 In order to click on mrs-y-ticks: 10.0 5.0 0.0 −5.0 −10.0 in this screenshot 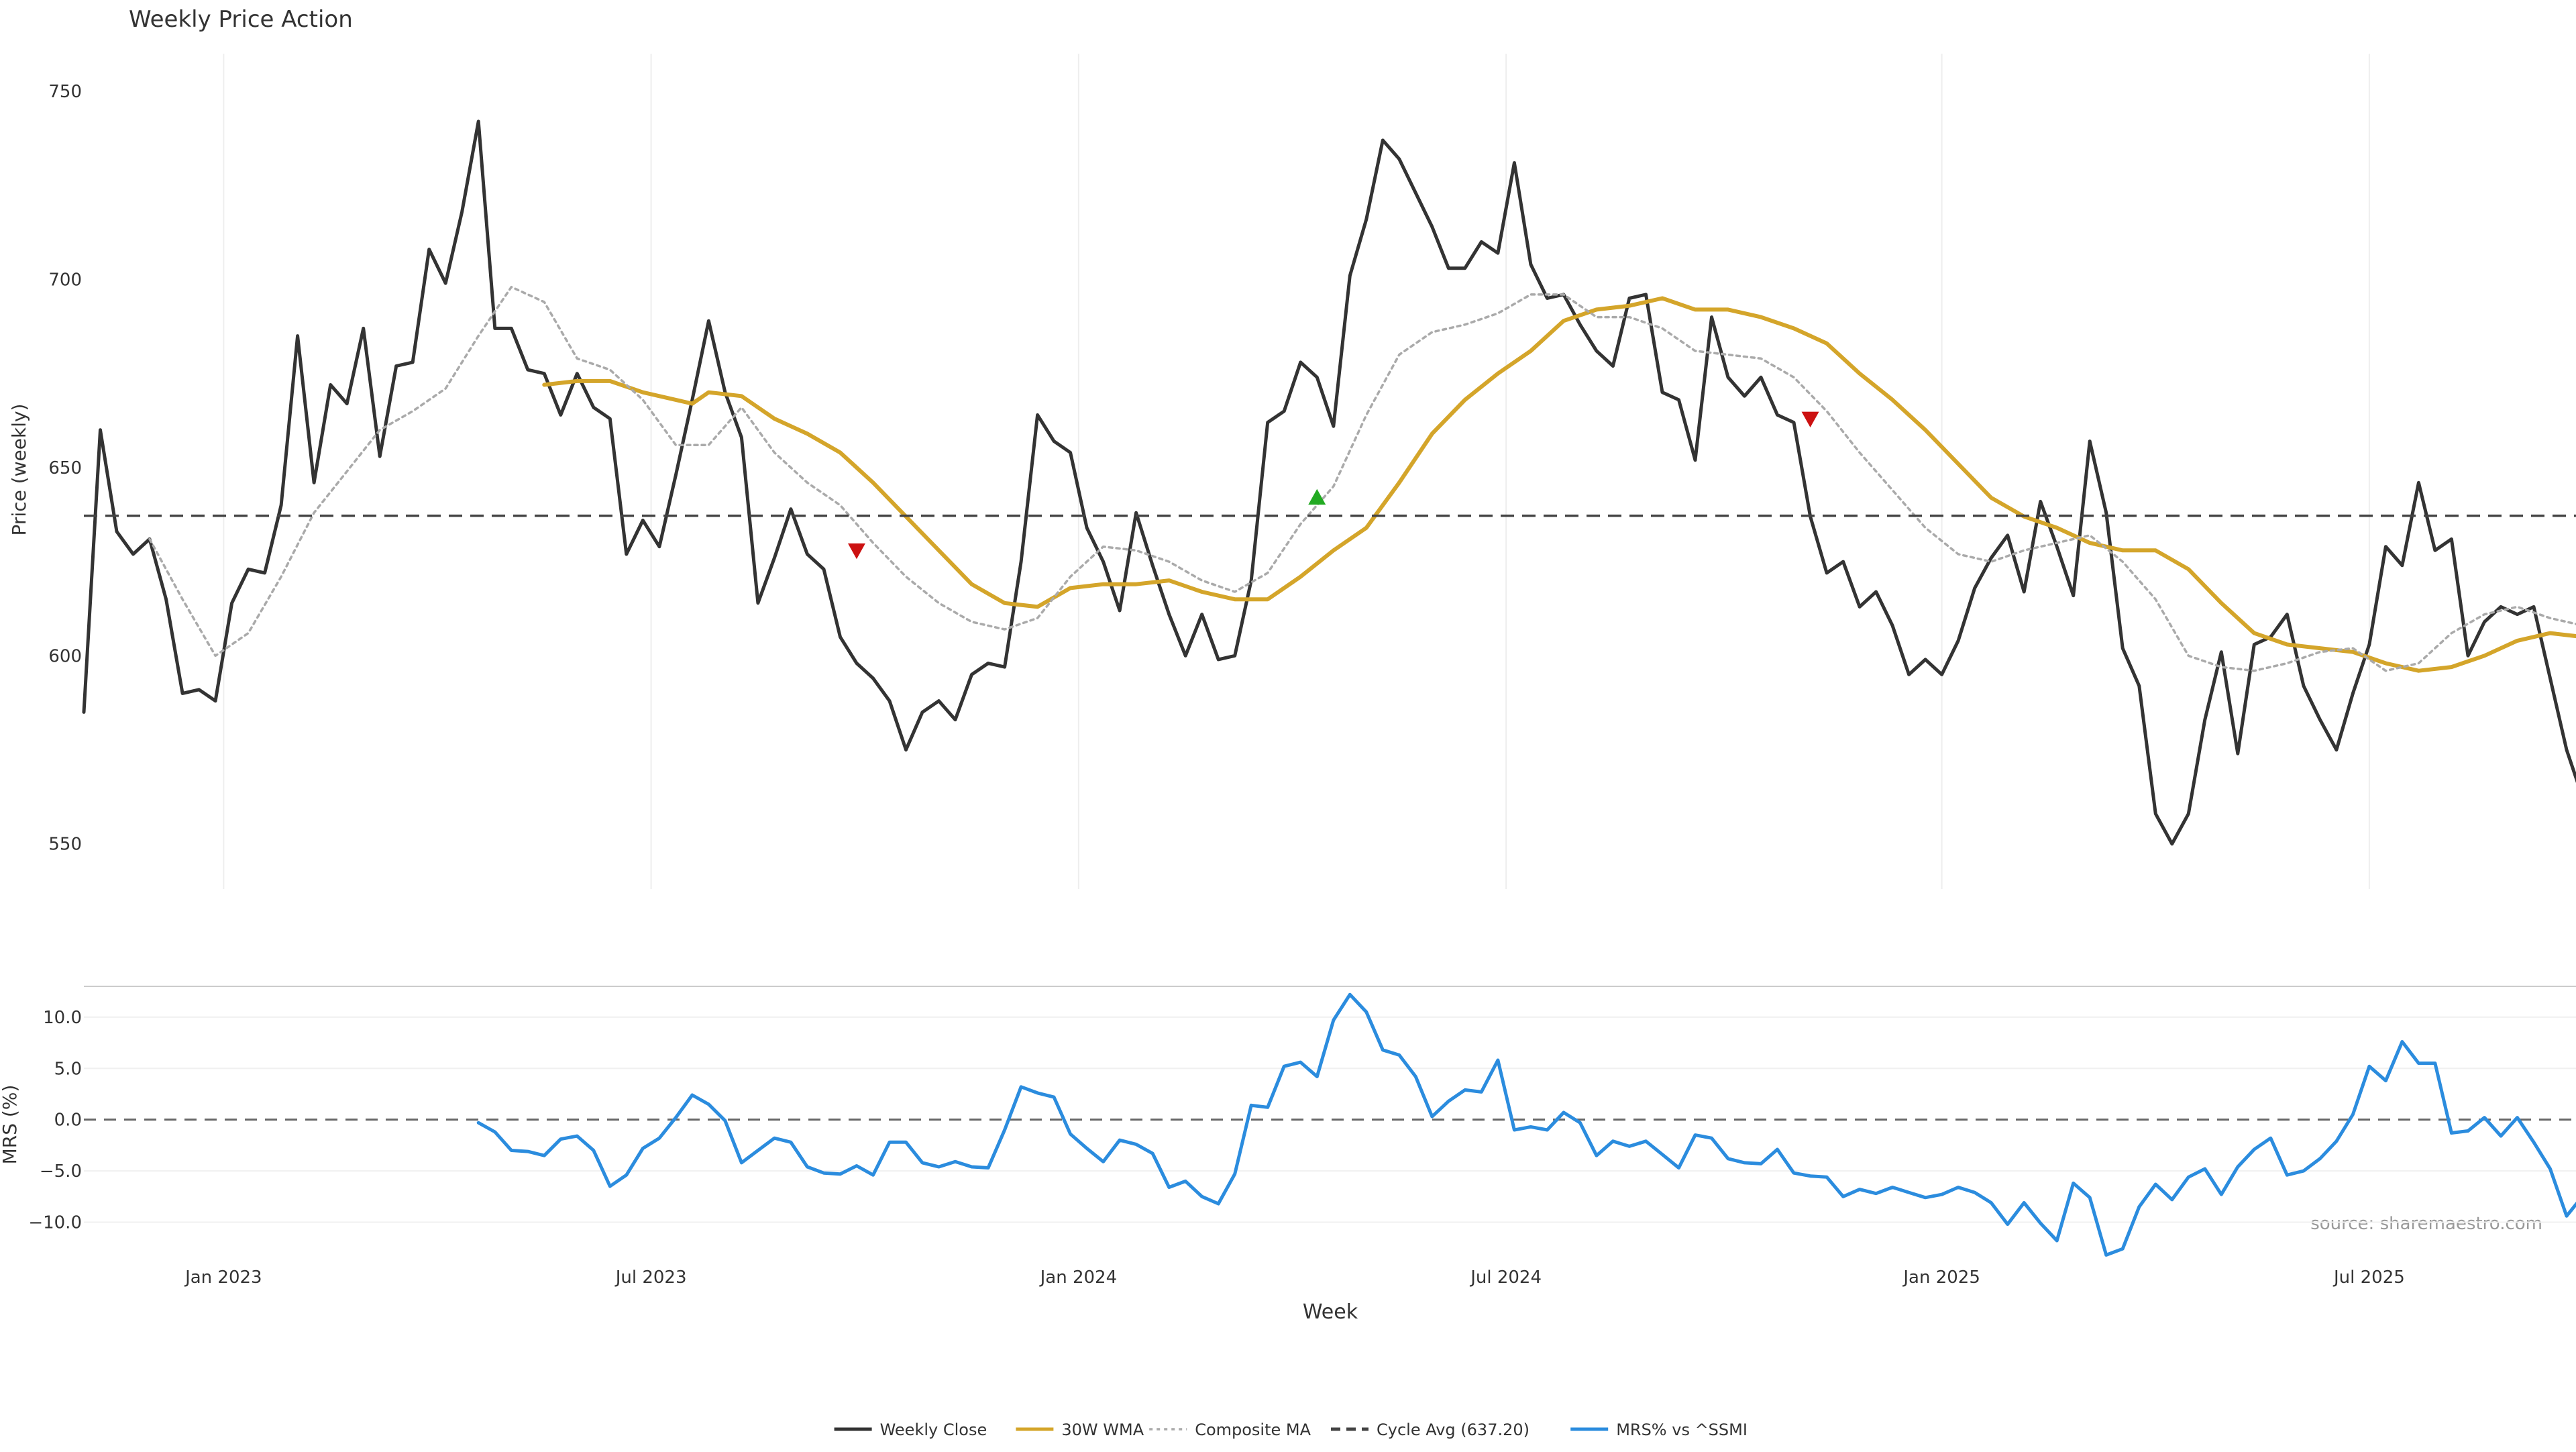, I will do `click(55, 1121)`.